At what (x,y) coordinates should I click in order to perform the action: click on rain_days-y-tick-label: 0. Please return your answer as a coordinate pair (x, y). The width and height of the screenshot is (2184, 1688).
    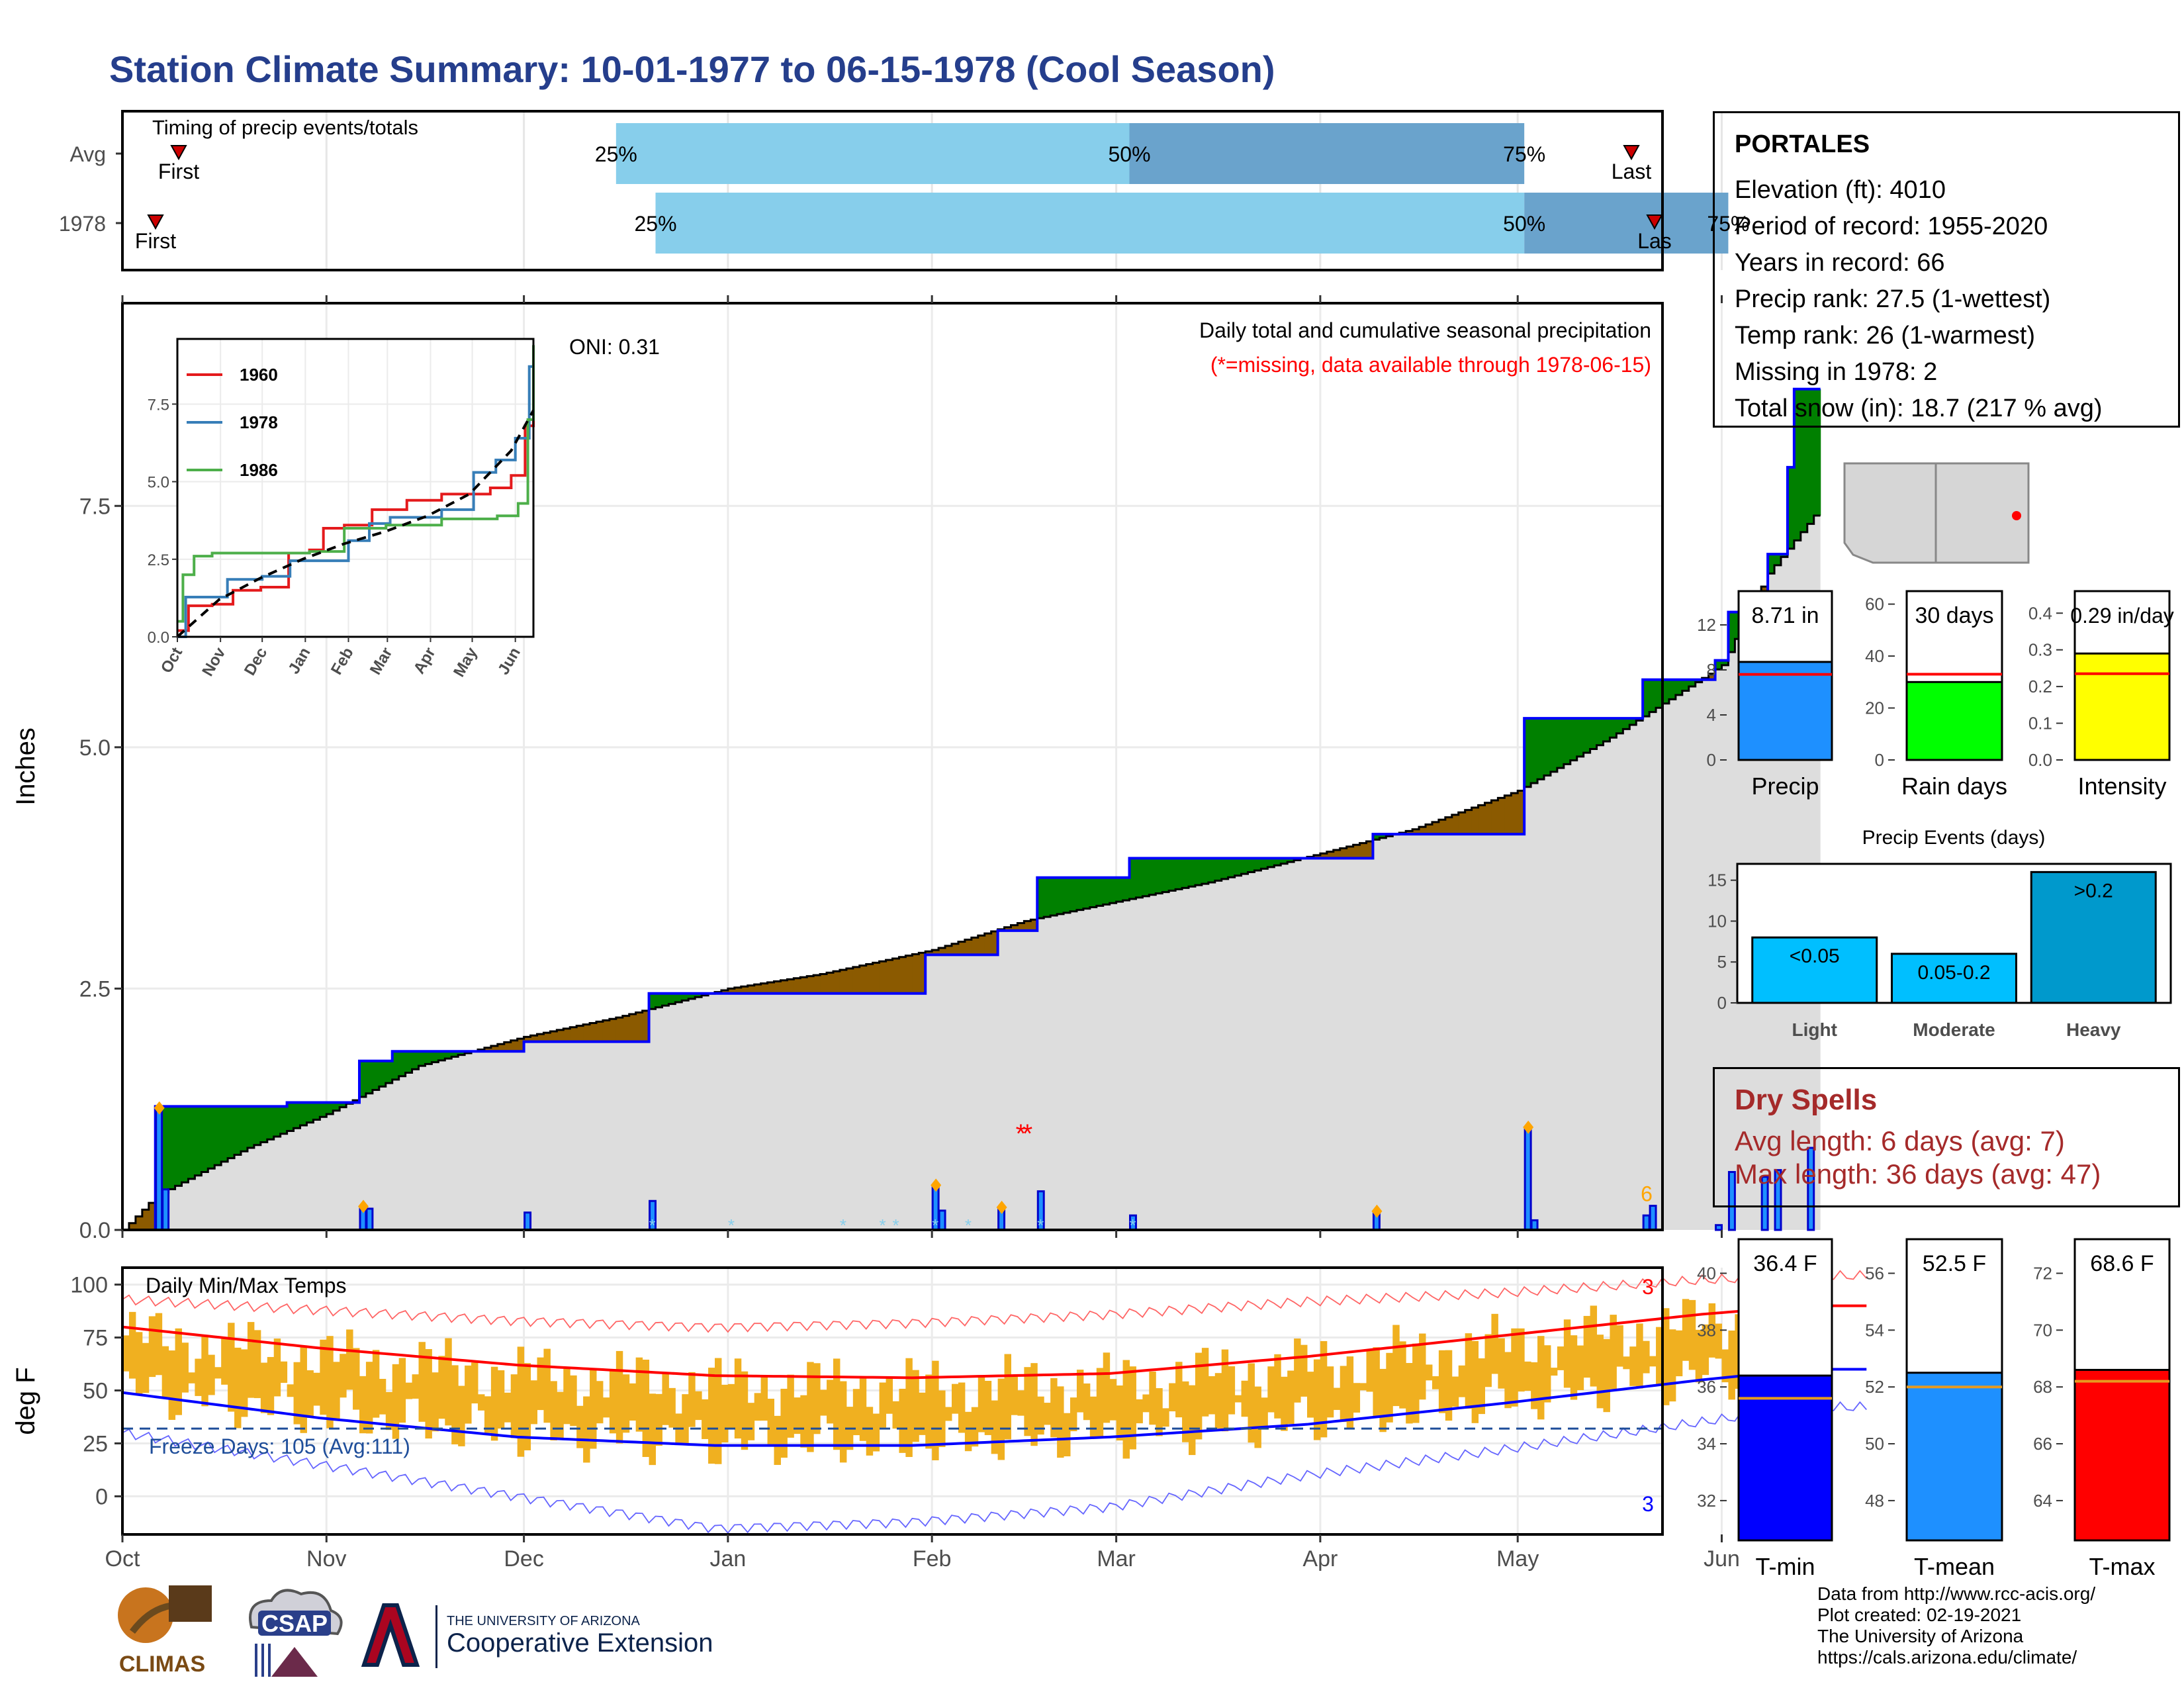
    Looking at the image, I should click on (1880, 760).